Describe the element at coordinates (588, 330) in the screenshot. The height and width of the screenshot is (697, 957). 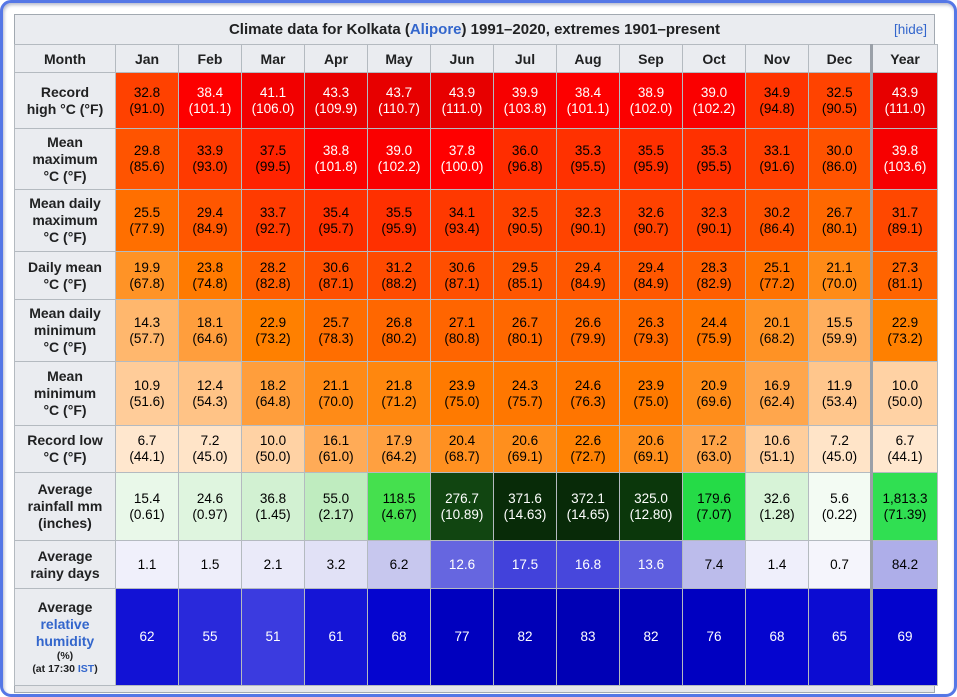
I see `cell-mean-daily-minimum-aug: 26.6 (79.9)` at that location.